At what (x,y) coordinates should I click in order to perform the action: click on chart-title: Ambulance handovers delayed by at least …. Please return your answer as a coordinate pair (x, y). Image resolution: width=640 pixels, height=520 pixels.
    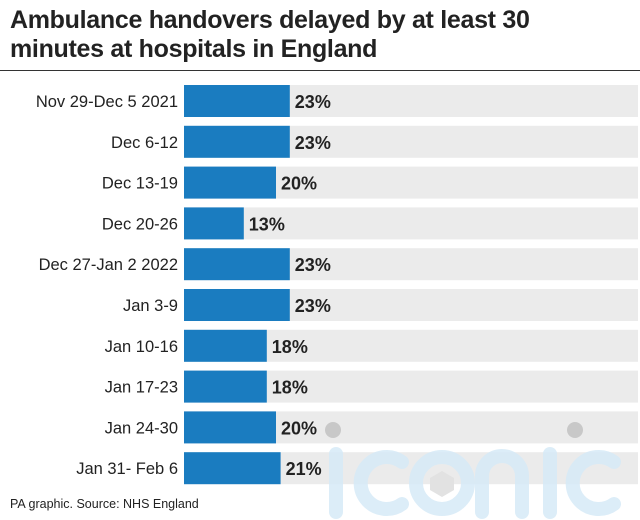
    Looking at the image, I should click on (270, 34).